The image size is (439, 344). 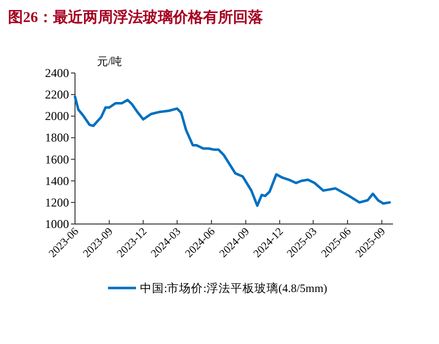 What do you see at coordinates (57, 116) in the screenshot?
I see `y-tick-label: 2000` at bounding box center [57, 116].